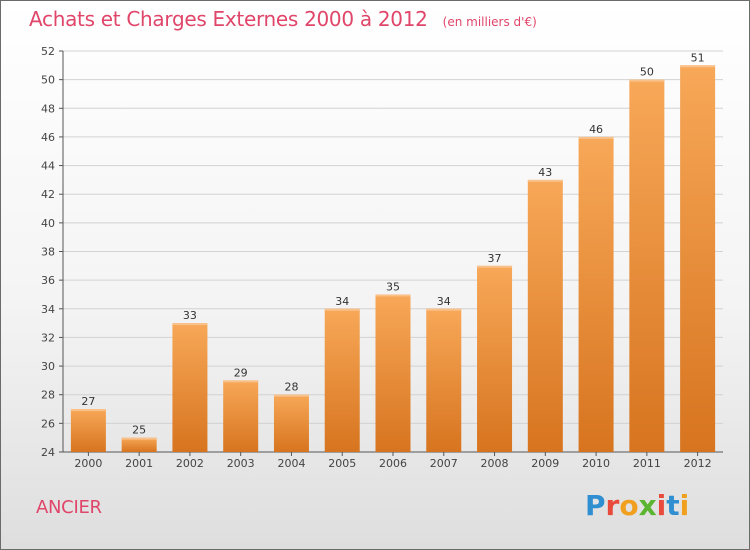  I want to click on commune-name: ANCIER, so click(69, 507).